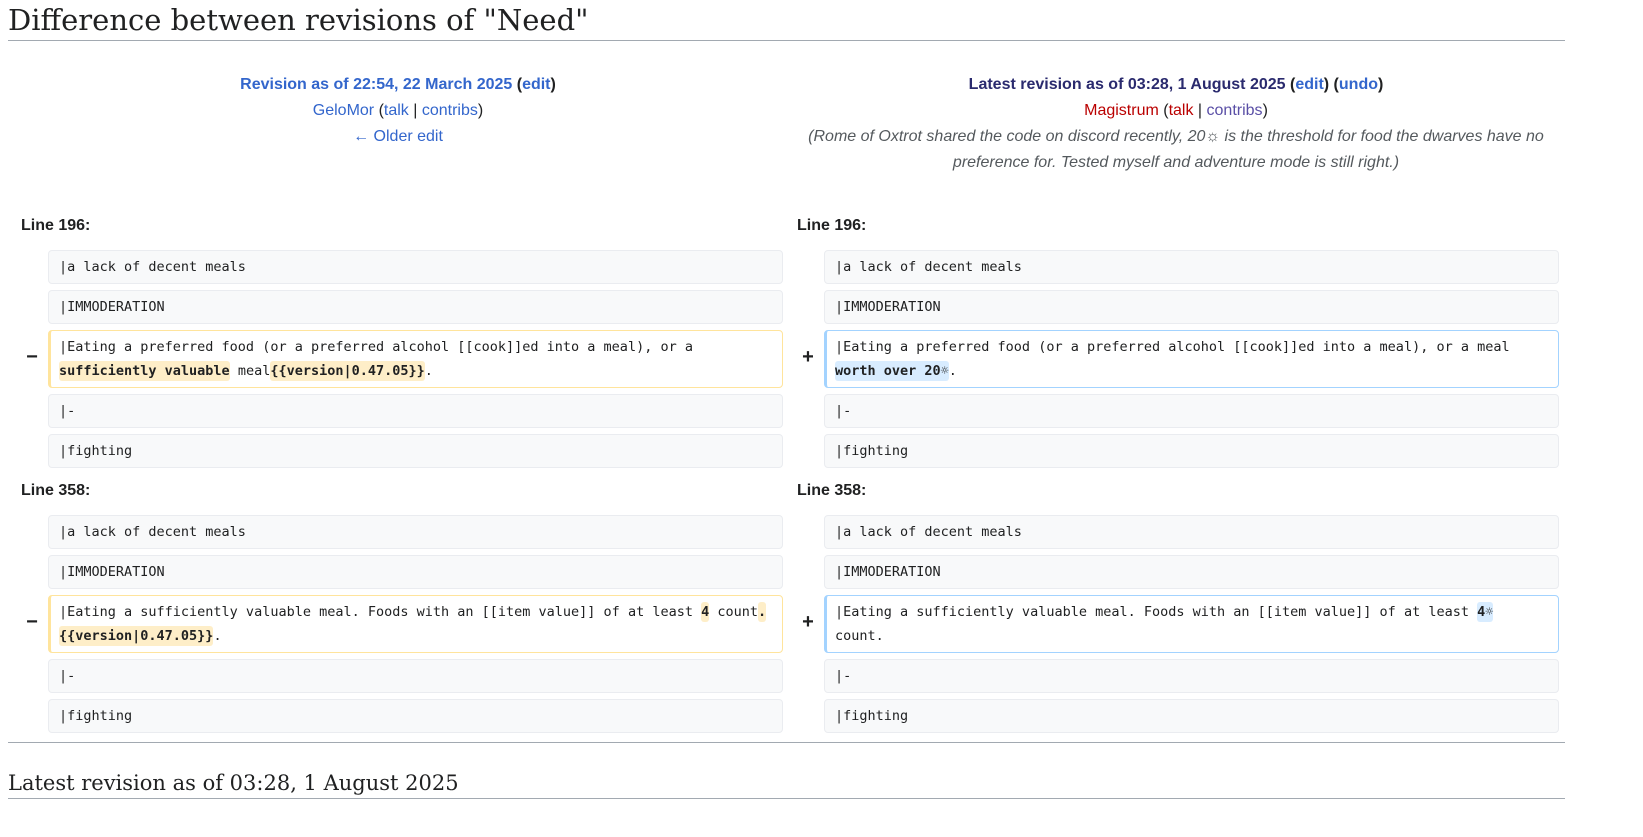 The width and height of the screenshot is (1643, 837). I want to click on old-contribs-link: contribs, so click(449, 110).